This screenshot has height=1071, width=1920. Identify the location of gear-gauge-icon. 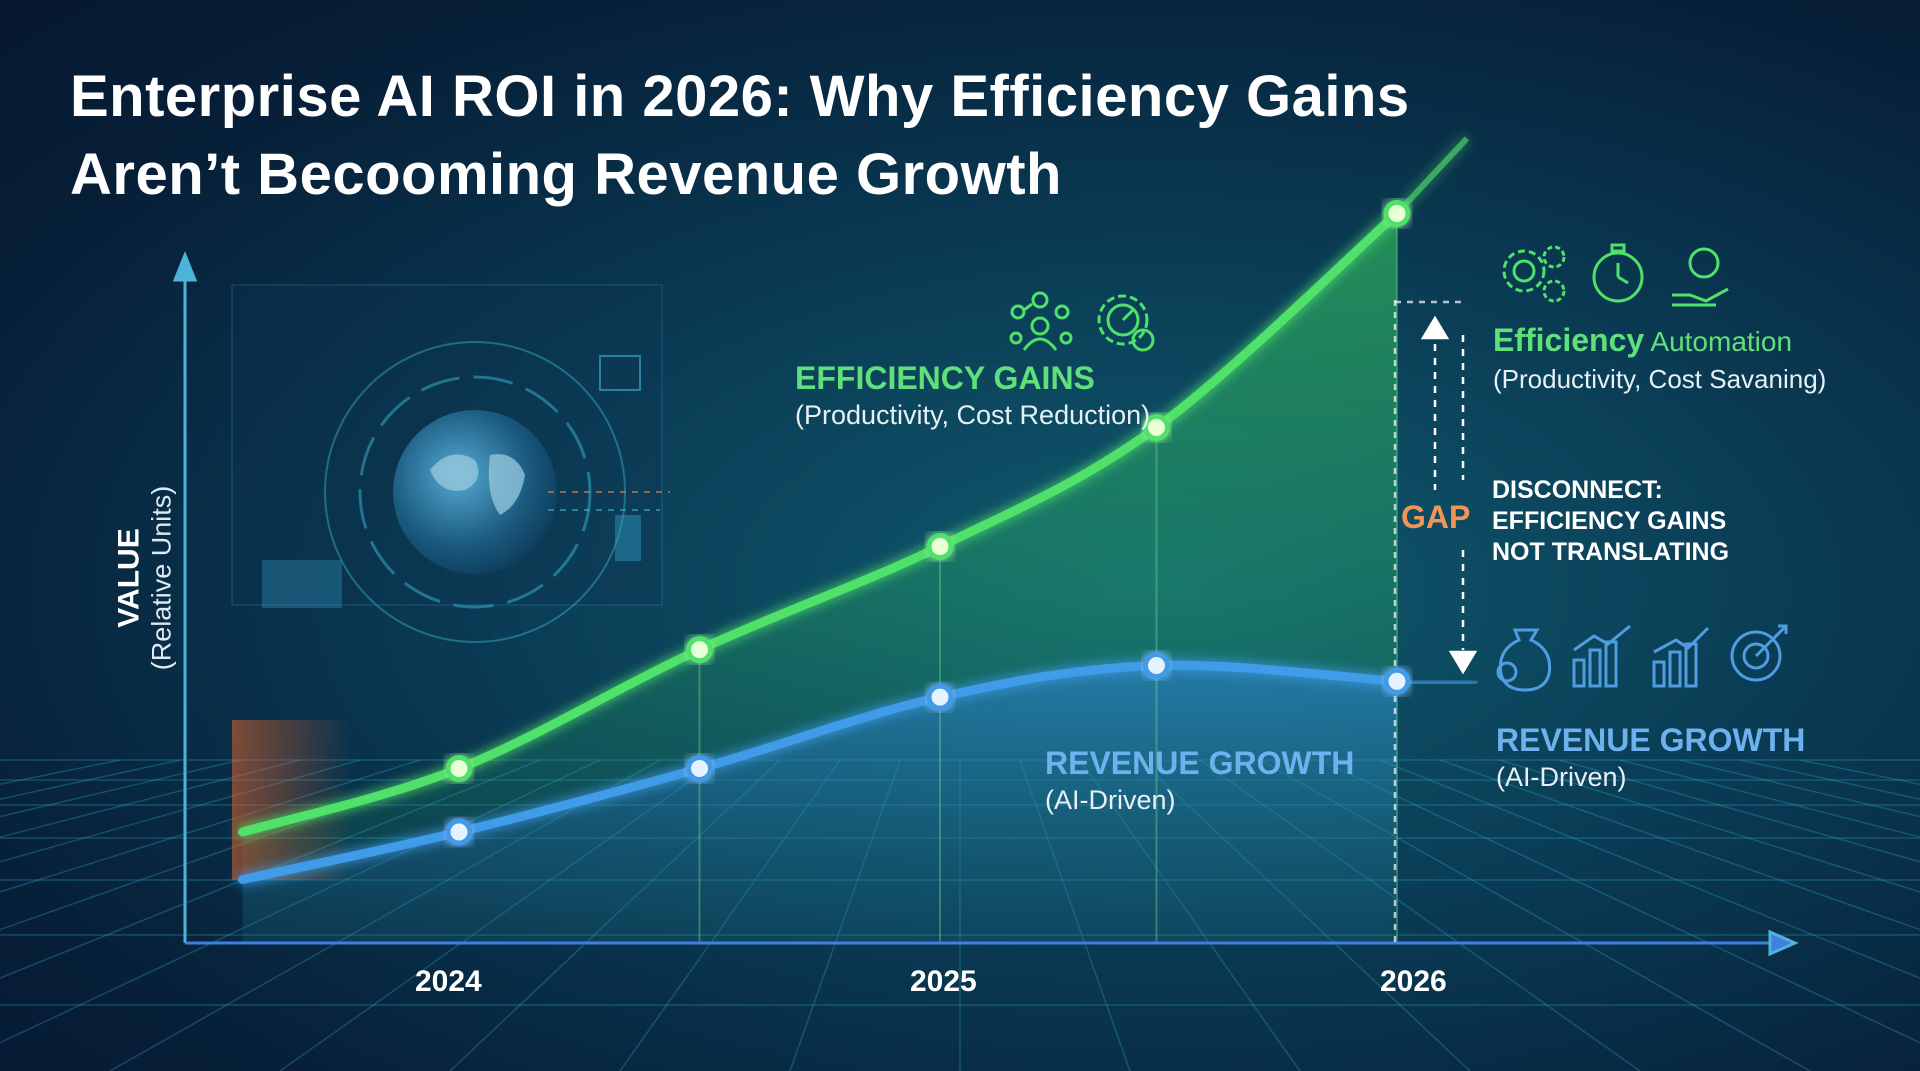
(1126, 323).